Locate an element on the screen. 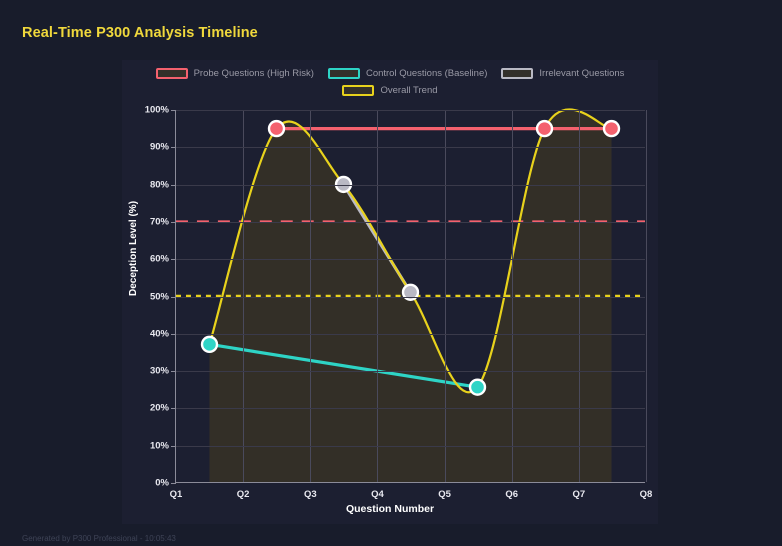  x-axis-tick-label: Q4 is located at coordinates (377, 494).